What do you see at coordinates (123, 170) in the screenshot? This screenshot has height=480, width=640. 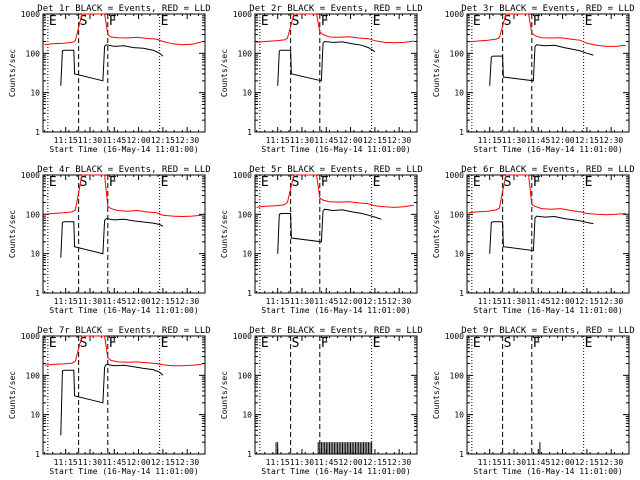 I see `panel-title: Det 4r BLACK = Events, RED = LLD` at bounding box center [123, 170].